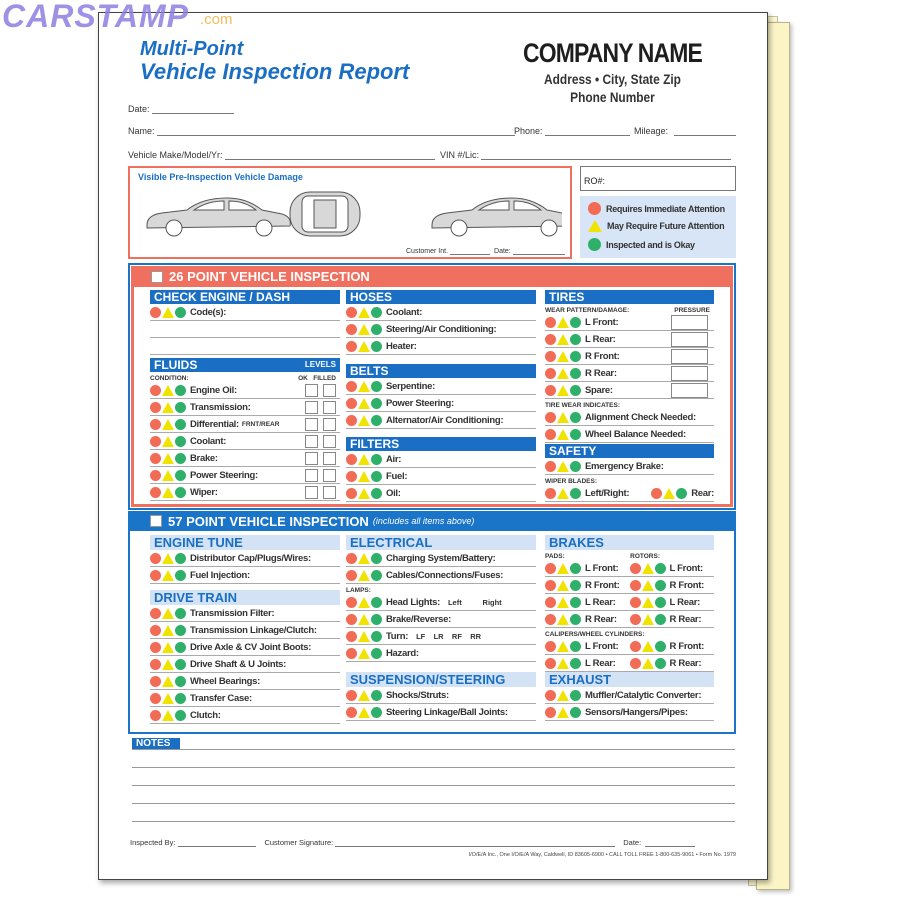 This screenshot has width=900, height=898. What do you see at coordinates (245, 698) in the screenshot?
I see `inspection-item: Transfer Case:` at bounding box center [245, 698].